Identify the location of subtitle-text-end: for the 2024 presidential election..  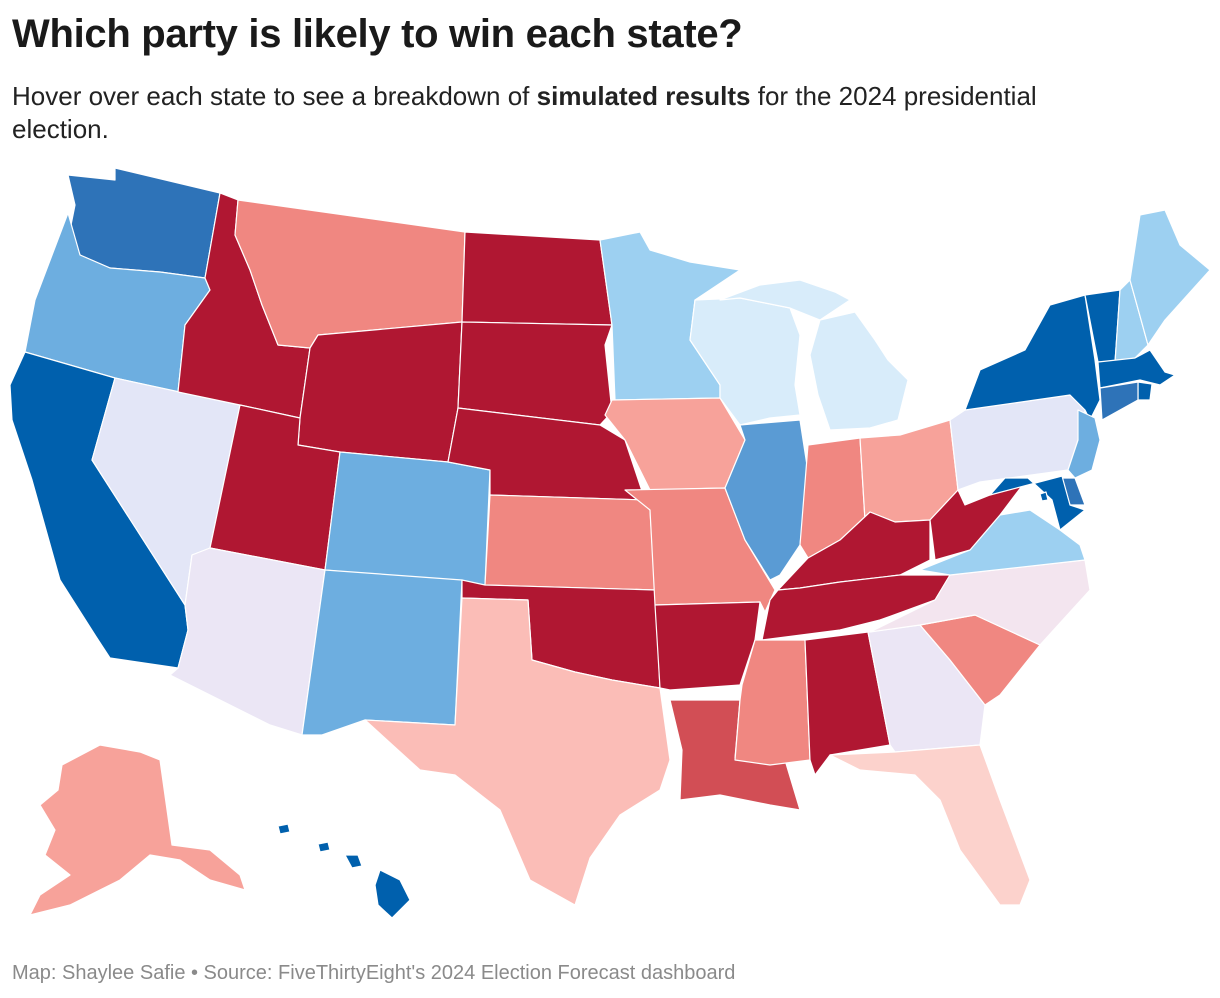
(524, 112).